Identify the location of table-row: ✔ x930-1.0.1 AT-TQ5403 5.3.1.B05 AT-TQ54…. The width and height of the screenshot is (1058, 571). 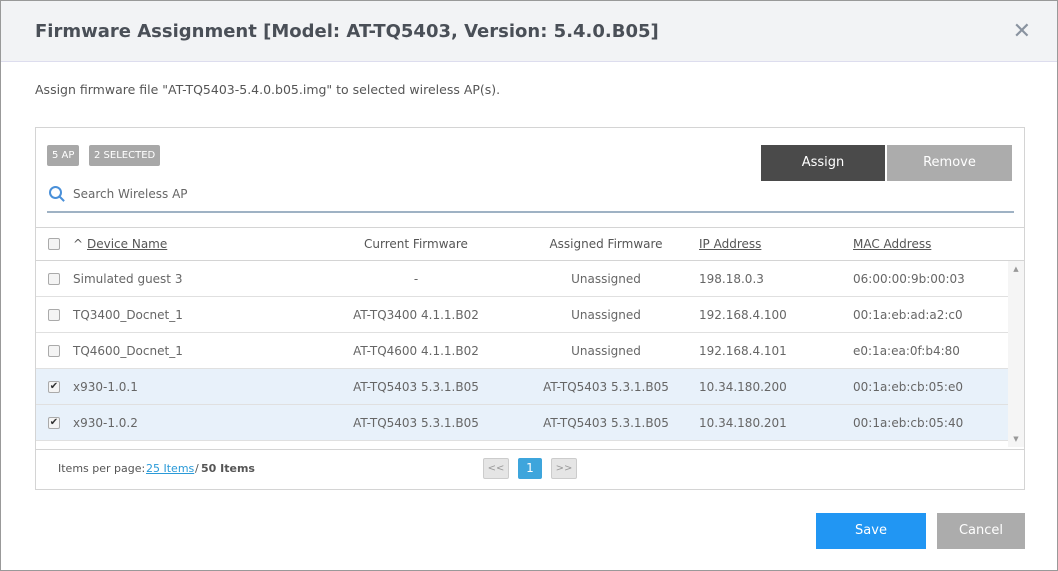
(522, 387).